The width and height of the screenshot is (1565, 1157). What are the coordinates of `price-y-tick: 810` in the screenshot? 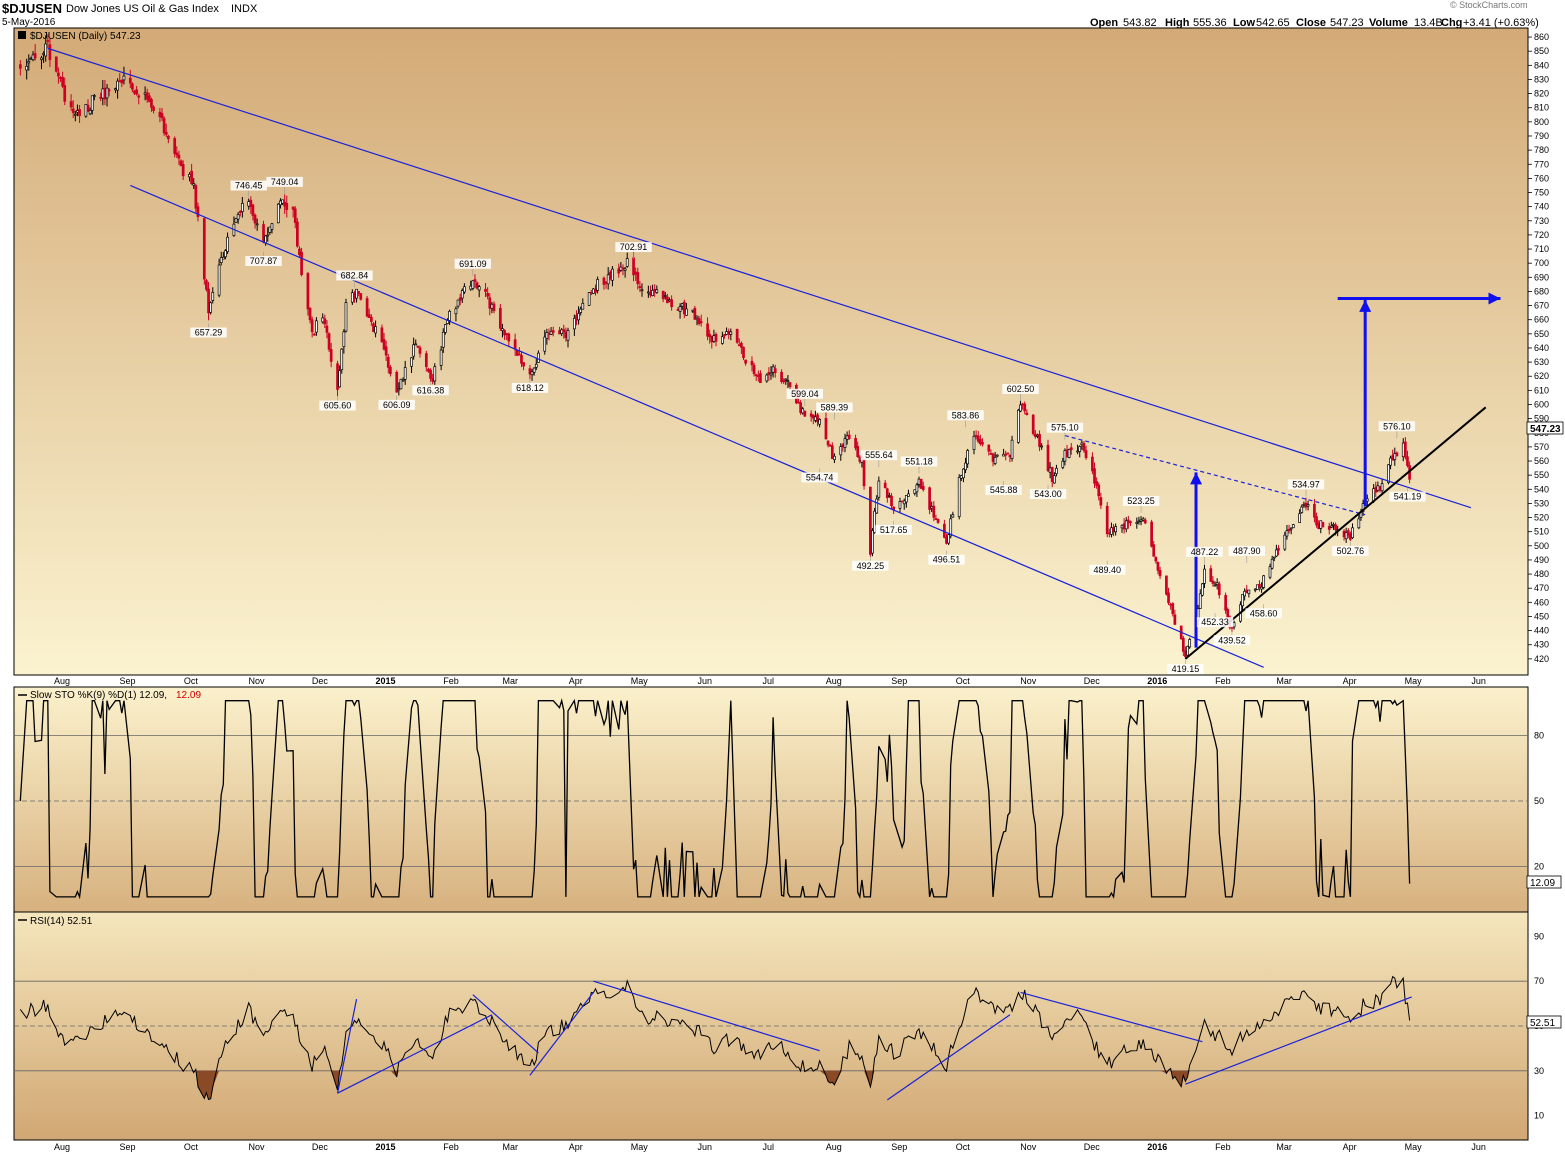 It's located at (1541, 108).